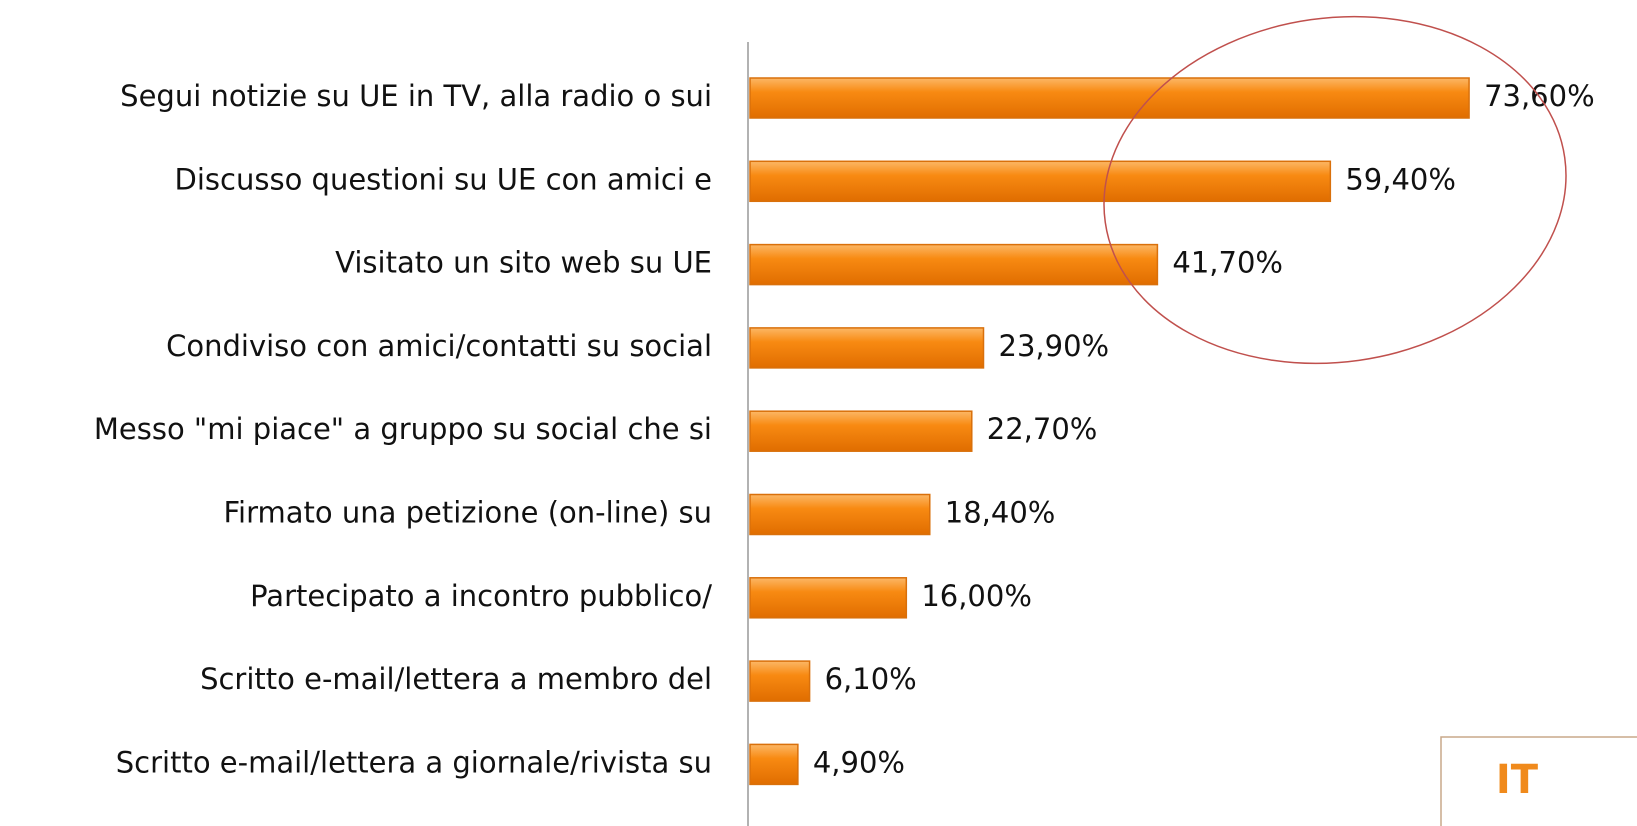 The image size is (1637, 826). Describe the element at coordinates (443, 179) in the screenshot. I see `category-label: Discusso questioni su UE con amici e` at that location.